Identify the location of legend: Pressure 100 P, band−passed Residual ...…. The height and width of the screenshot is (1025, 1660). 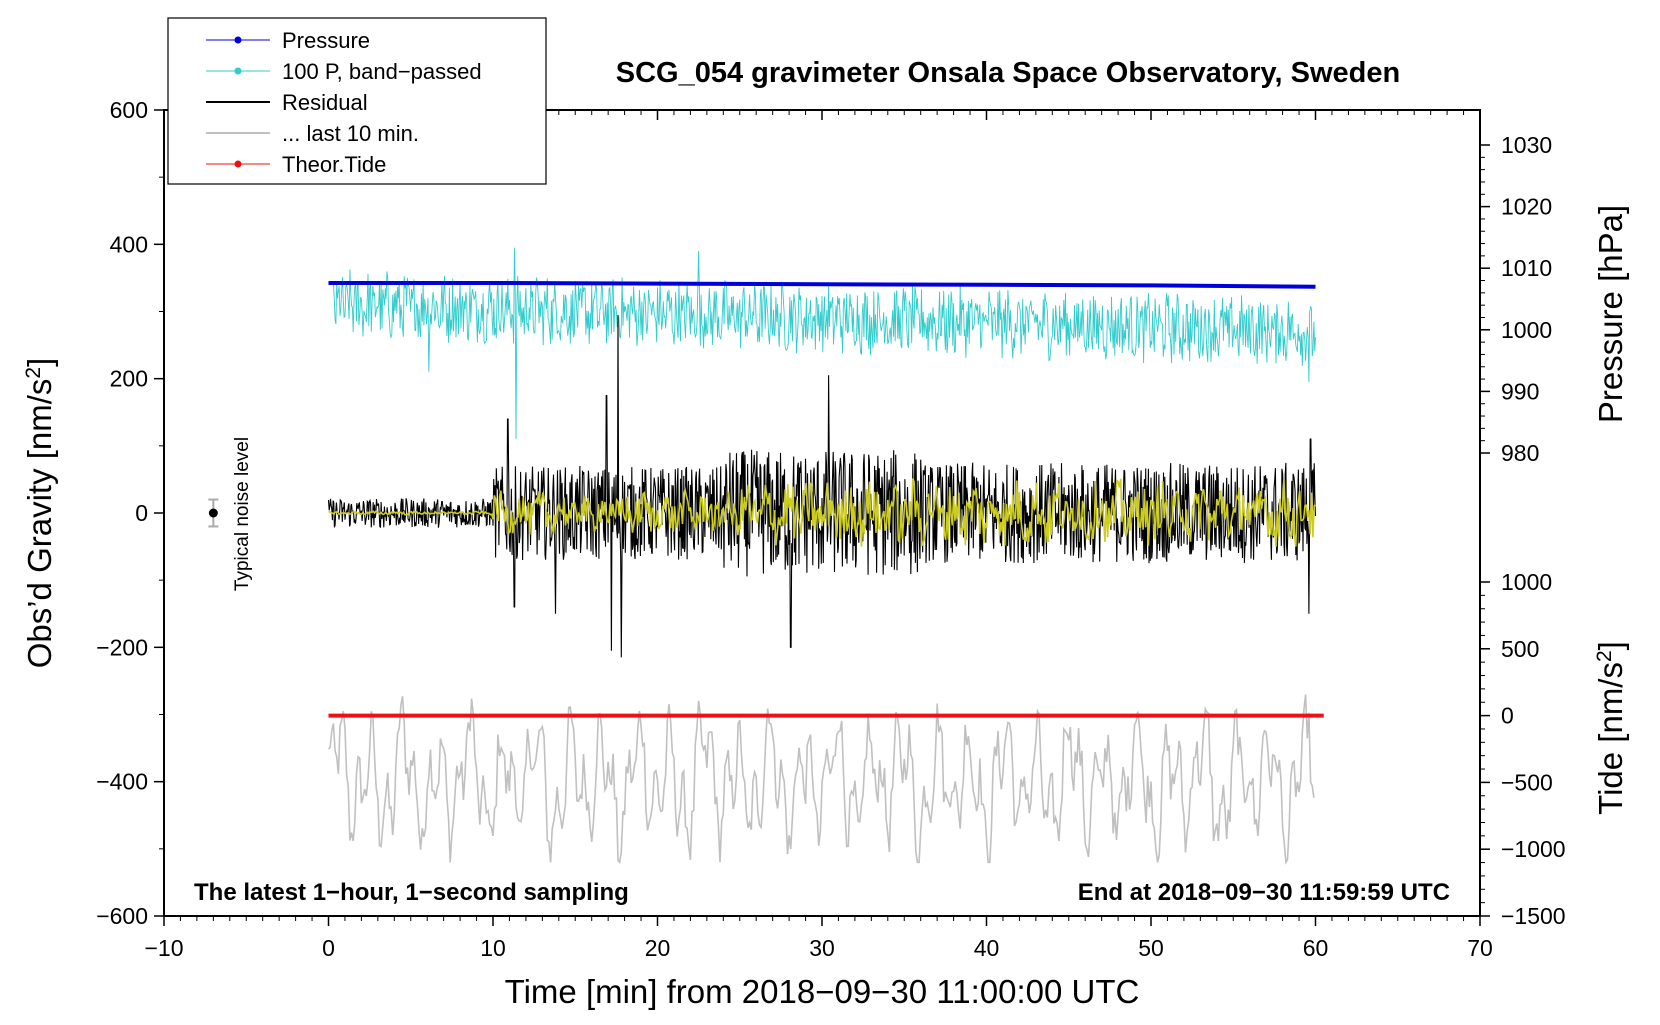
(357, 101).